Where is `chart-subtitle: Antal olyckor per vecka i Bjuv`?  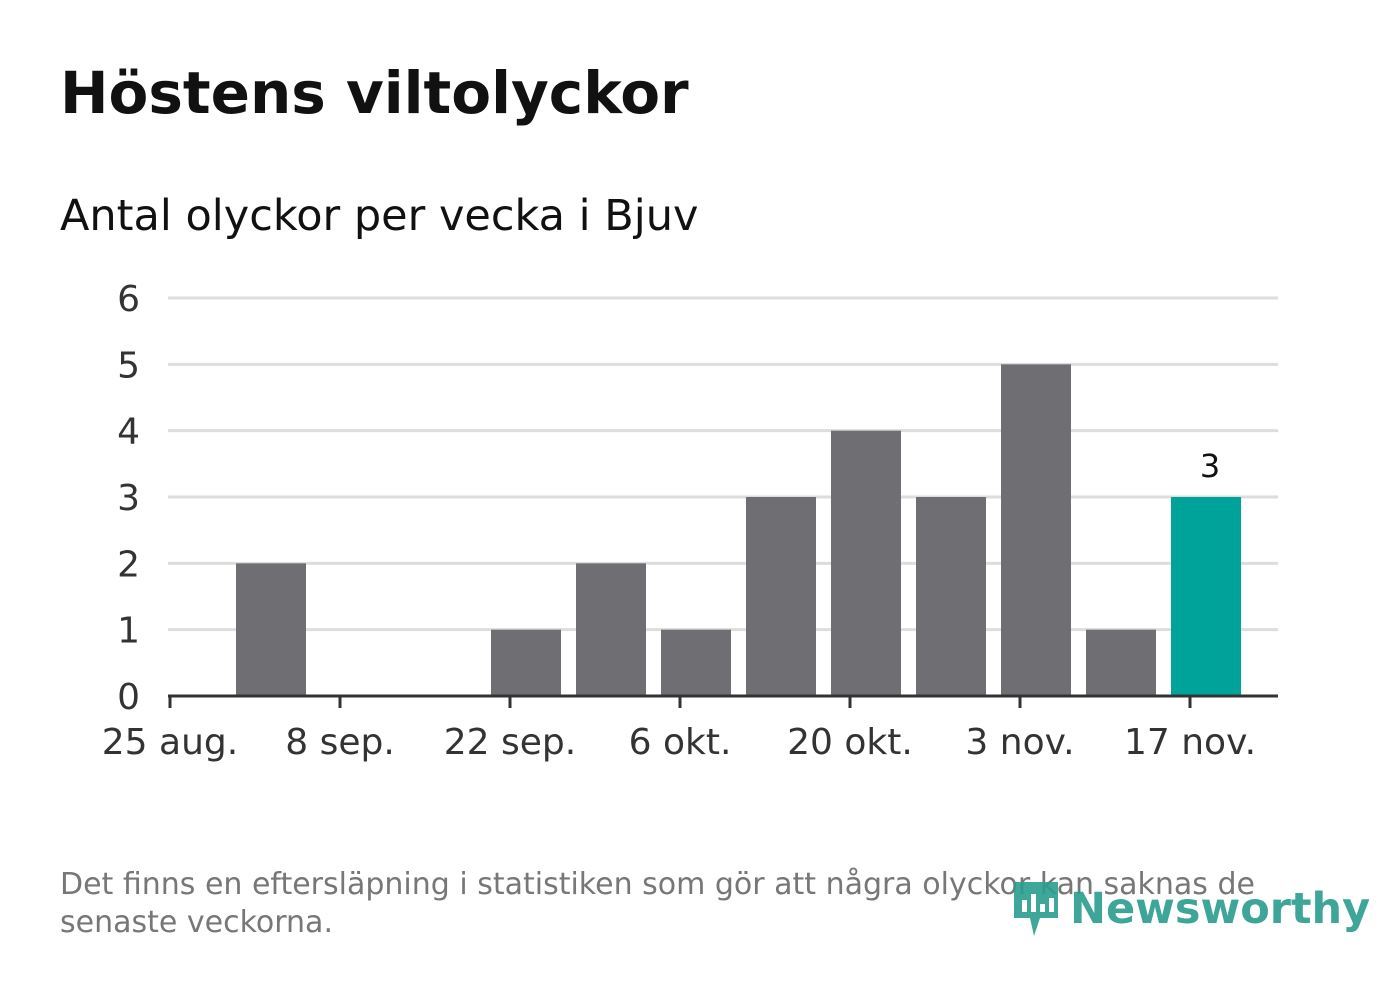 chart-subtitle: Antal olyckor per vecka i Bjuv is located at coordinates (379, 216).